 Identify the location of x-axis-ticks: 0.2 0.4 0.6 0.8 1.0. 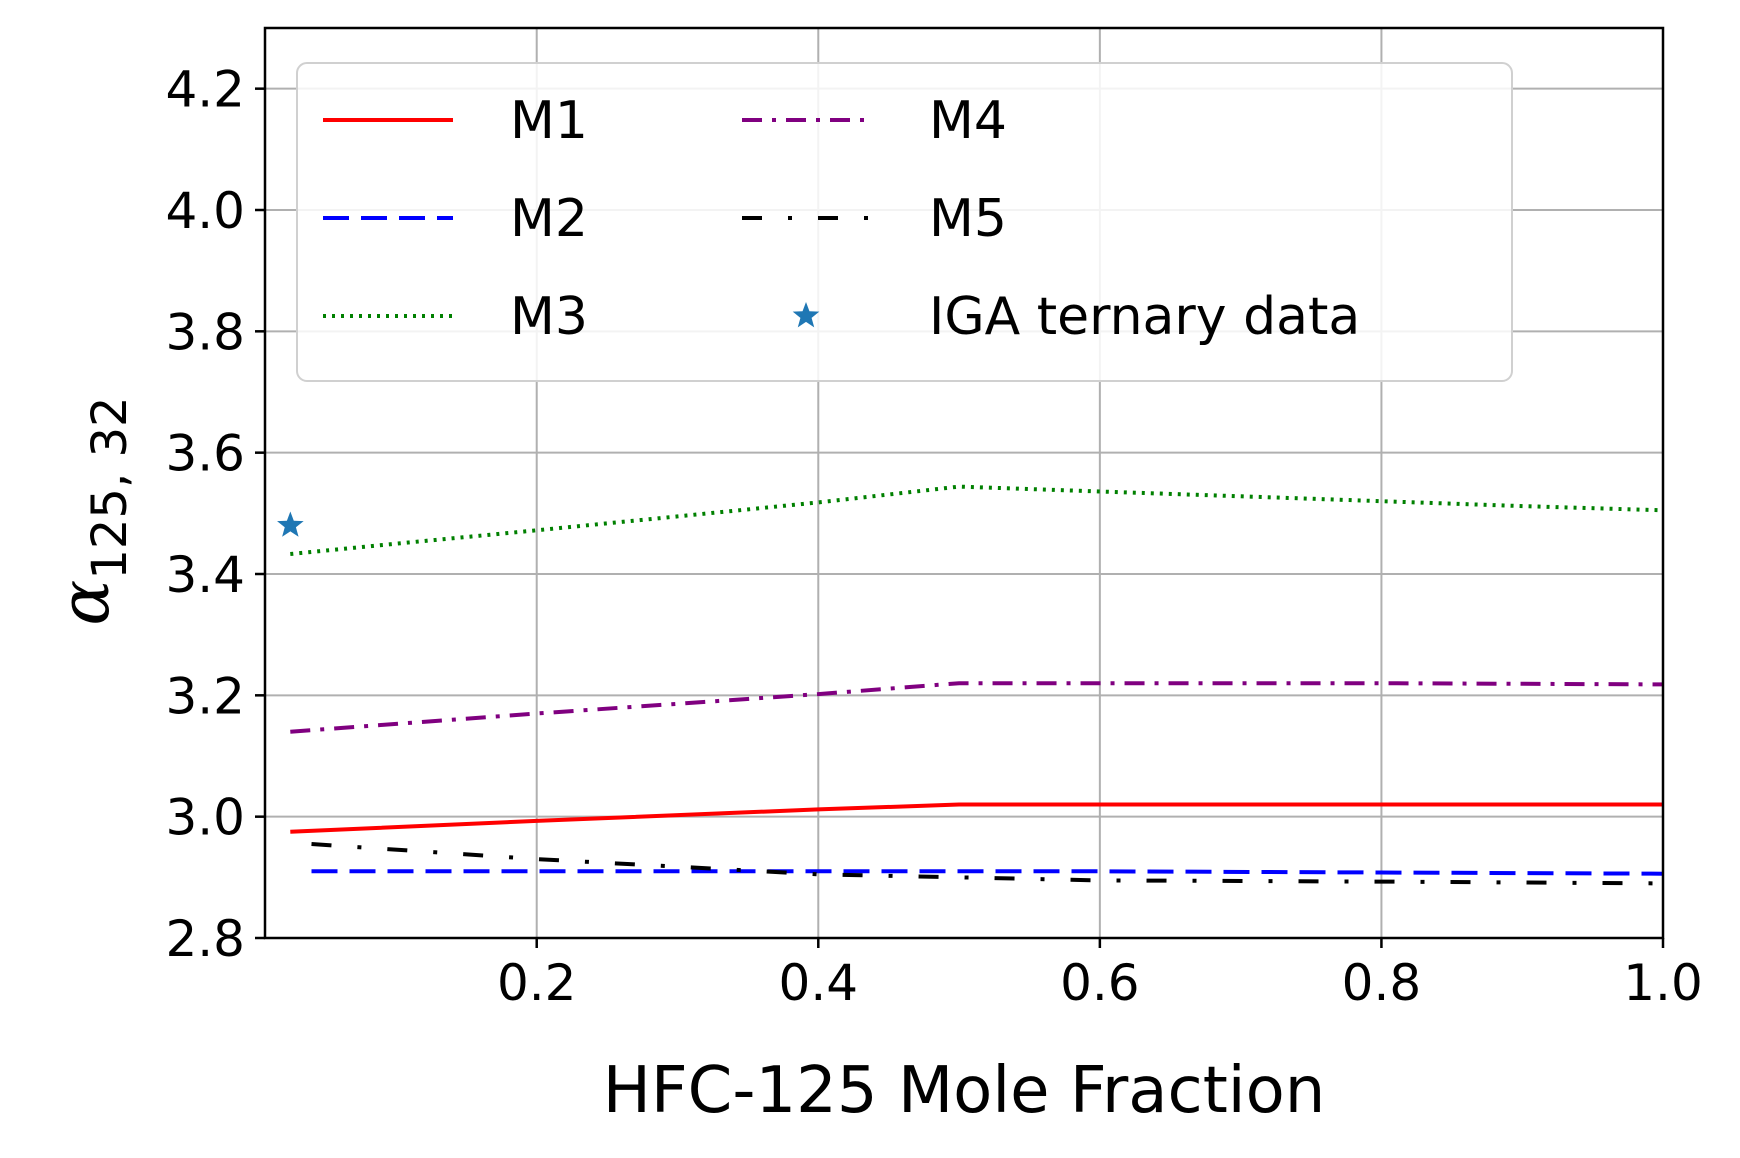
(1100, 975).